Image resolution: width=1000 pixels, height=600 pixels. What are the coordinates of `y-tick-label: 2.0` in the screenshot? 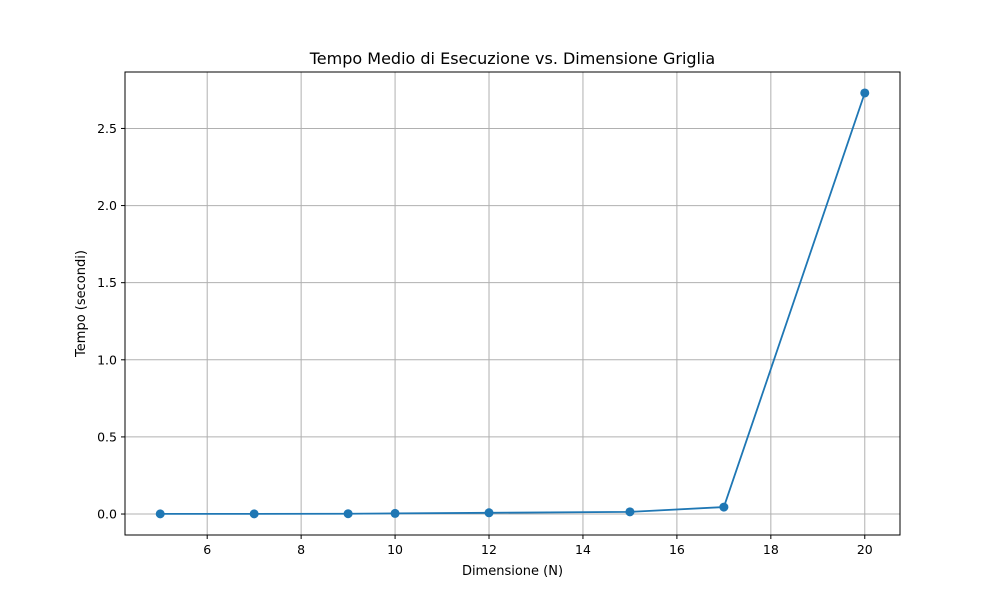 It's located at (107, 205).